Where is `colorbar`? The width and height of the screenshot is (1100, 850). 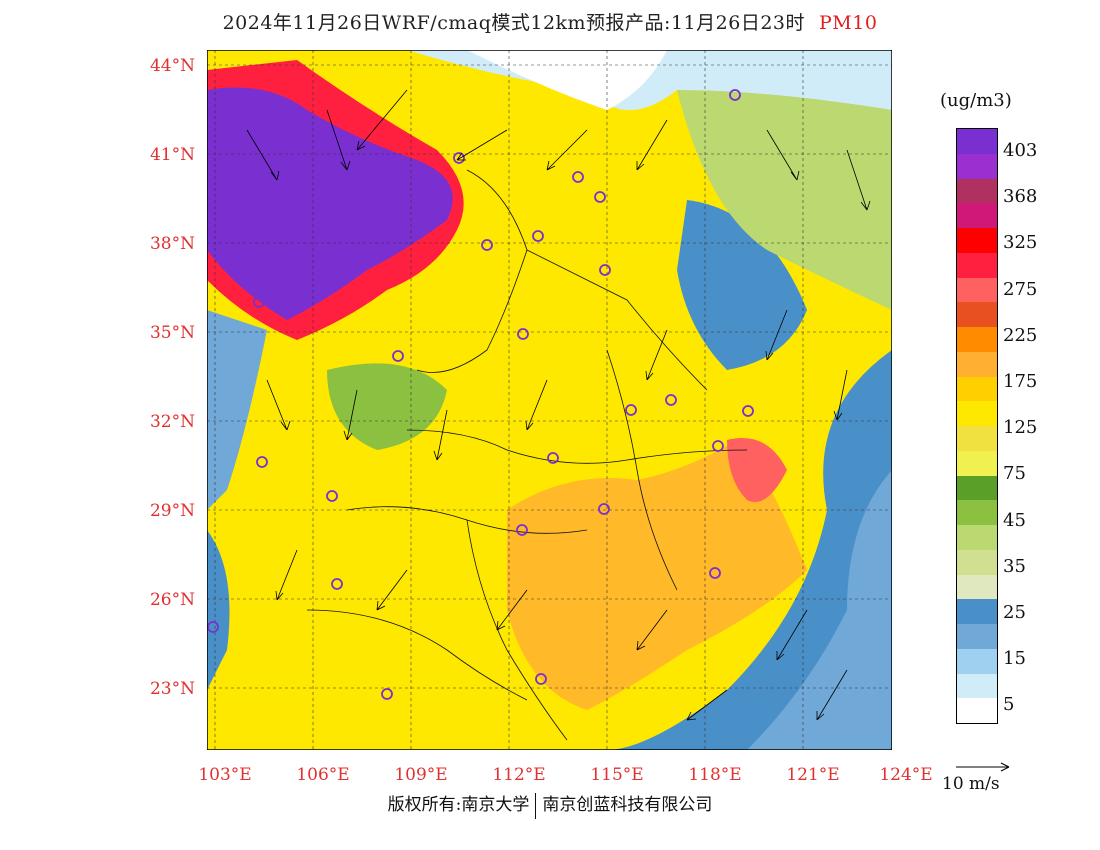
colorbar is located at coordinates (977, 426).